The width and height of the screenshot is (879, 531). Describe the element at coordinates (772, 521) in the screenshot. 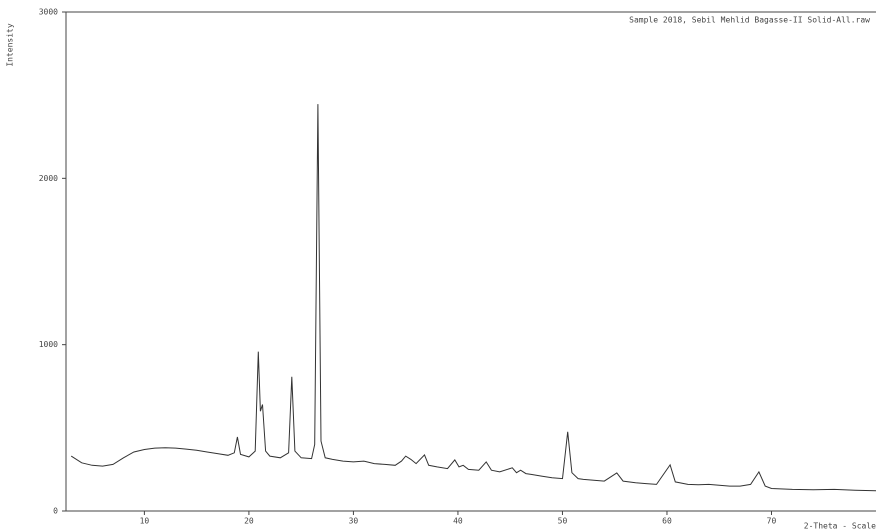

I see `x-tick-label: 70` at that location.